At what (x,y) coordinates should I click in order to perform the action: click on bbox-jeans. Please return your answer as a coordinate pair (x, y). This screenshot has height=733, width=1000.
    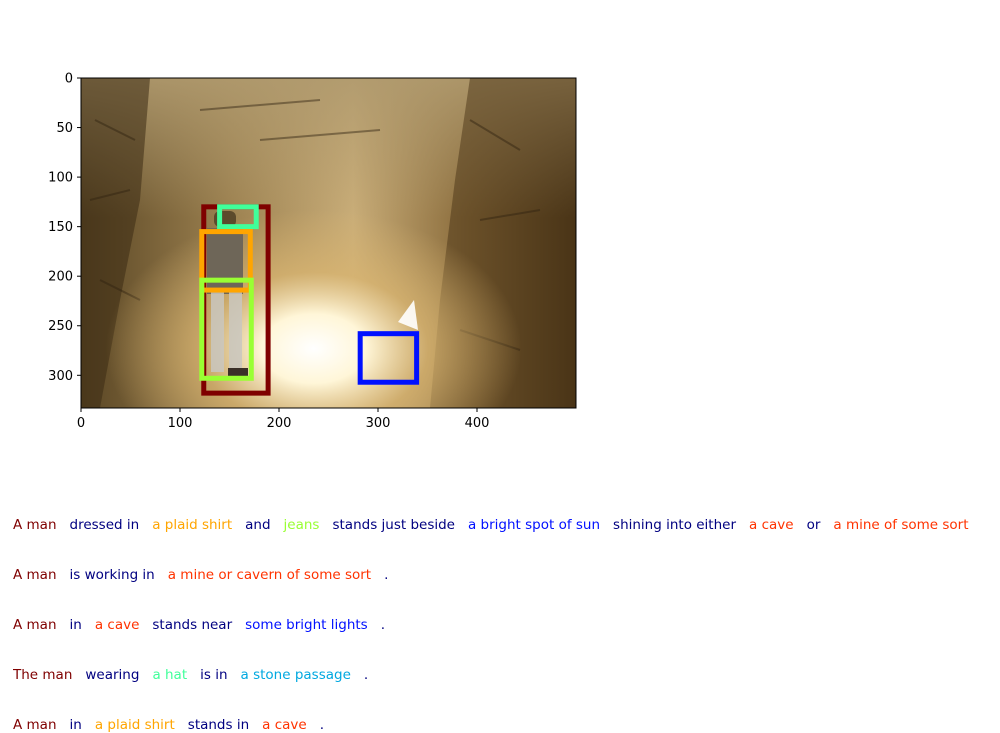
    Looking at the image, I should click on (226, 329).